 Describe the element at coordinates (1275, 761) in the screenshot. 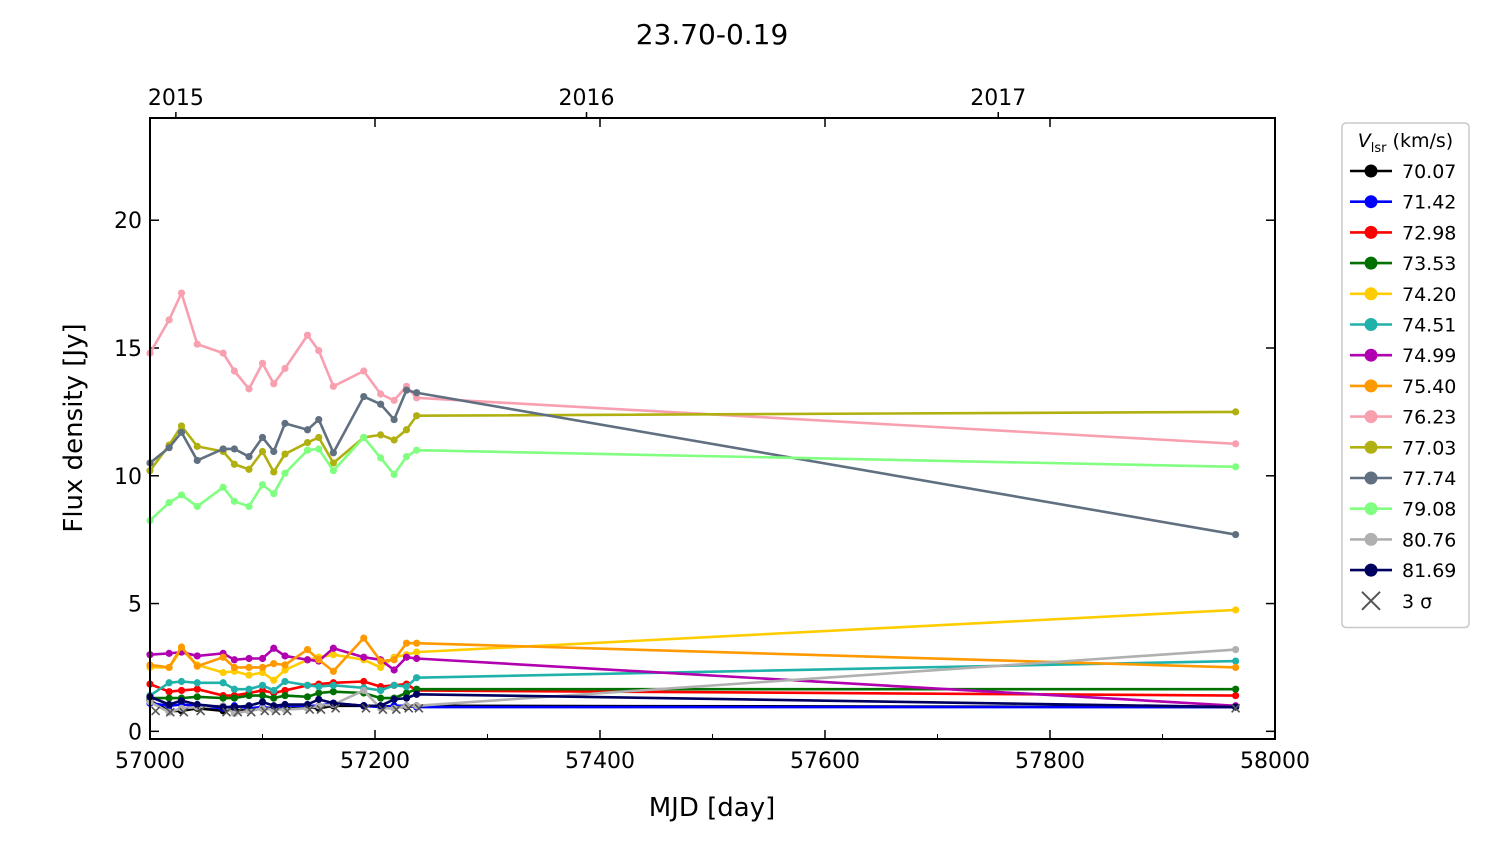

I see `x-tick-label: 58000` at that location.